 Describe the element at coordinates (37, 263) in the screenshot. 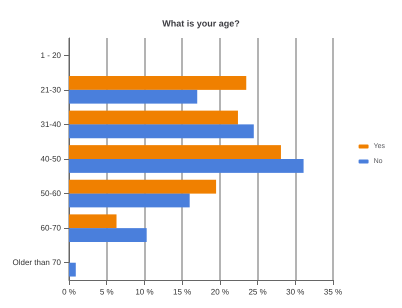

I see `y-tick-label: Older than 70` at that location.